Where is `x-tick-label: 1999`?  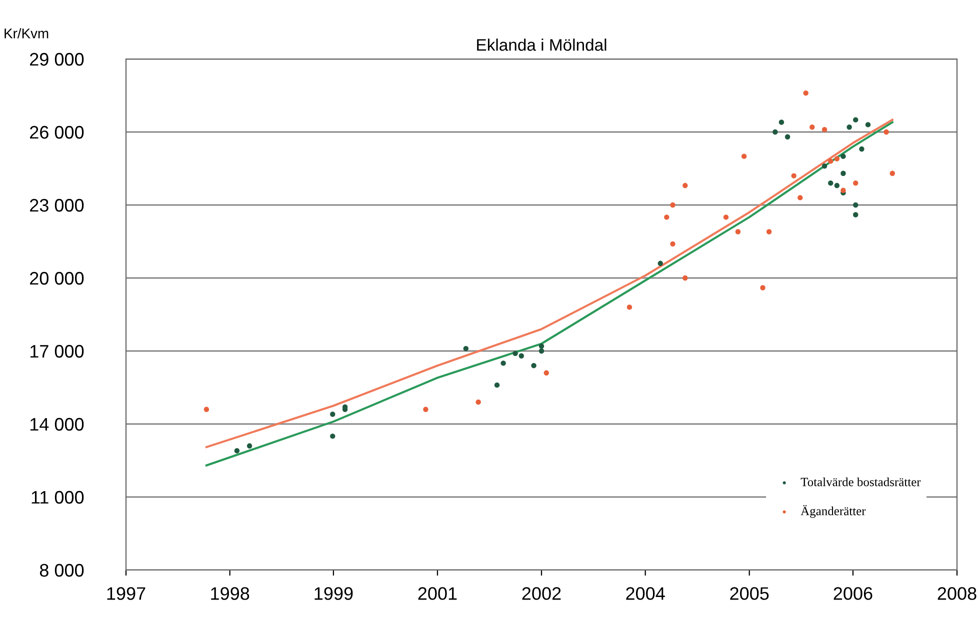 x-tick-label: 1999 is located at coordinates (333, 593).